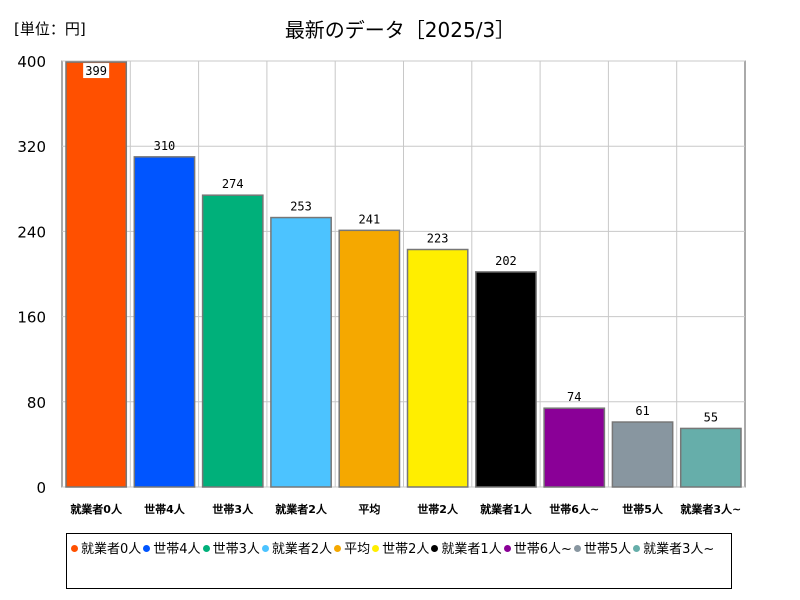 The height and width of the screenshot is (600, 800). What do you see at coordinates (302, 549) in the screenshot?
I see `legend-label: 就業者2人` at bounding box center [302, 549].